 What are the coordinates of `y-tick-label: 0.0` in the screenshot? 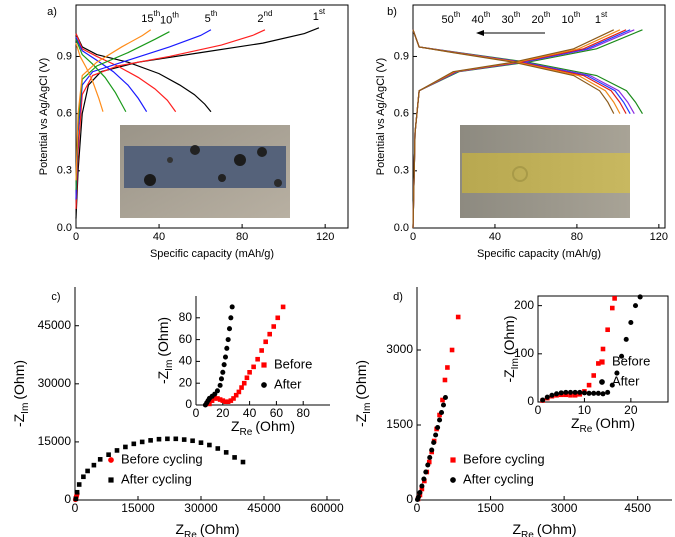 It's located at (64, 228).